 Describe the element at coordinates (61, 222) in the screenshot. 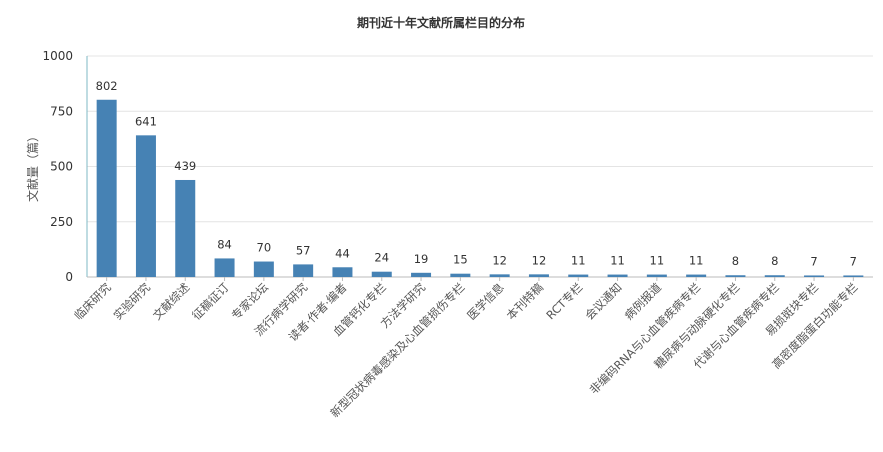

I see `y-tick-label: 250` at that location.